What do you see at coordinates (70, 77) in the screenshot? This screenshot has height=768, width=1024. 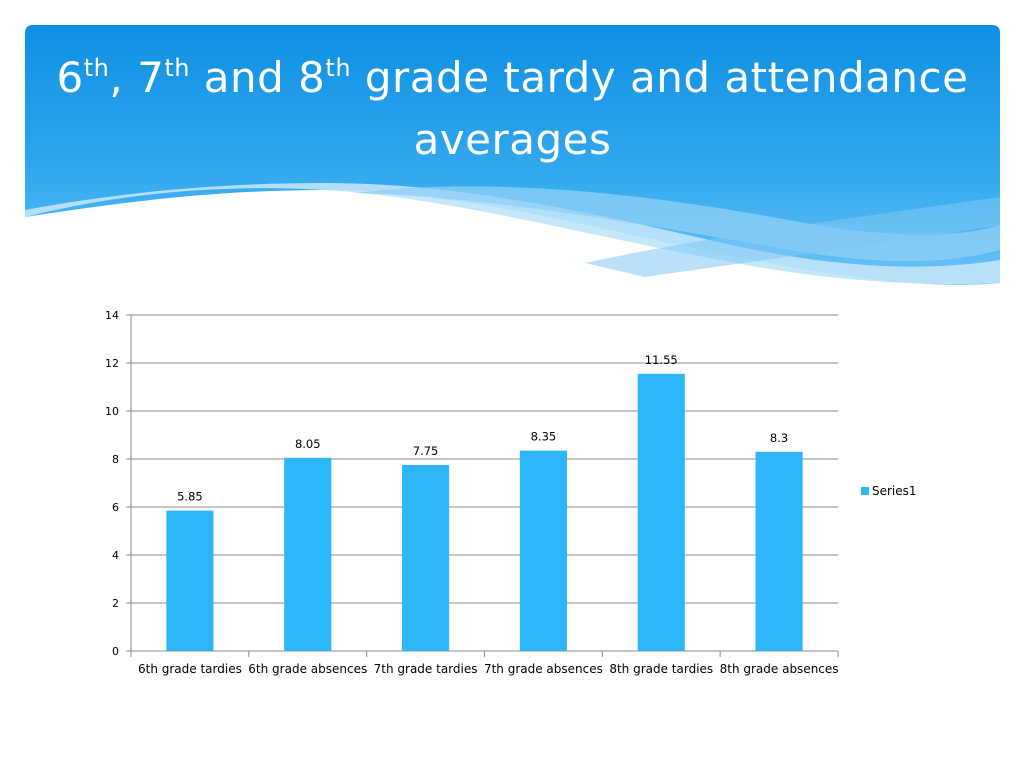 I see `title-text: 6` at bounding box center [70, 77].